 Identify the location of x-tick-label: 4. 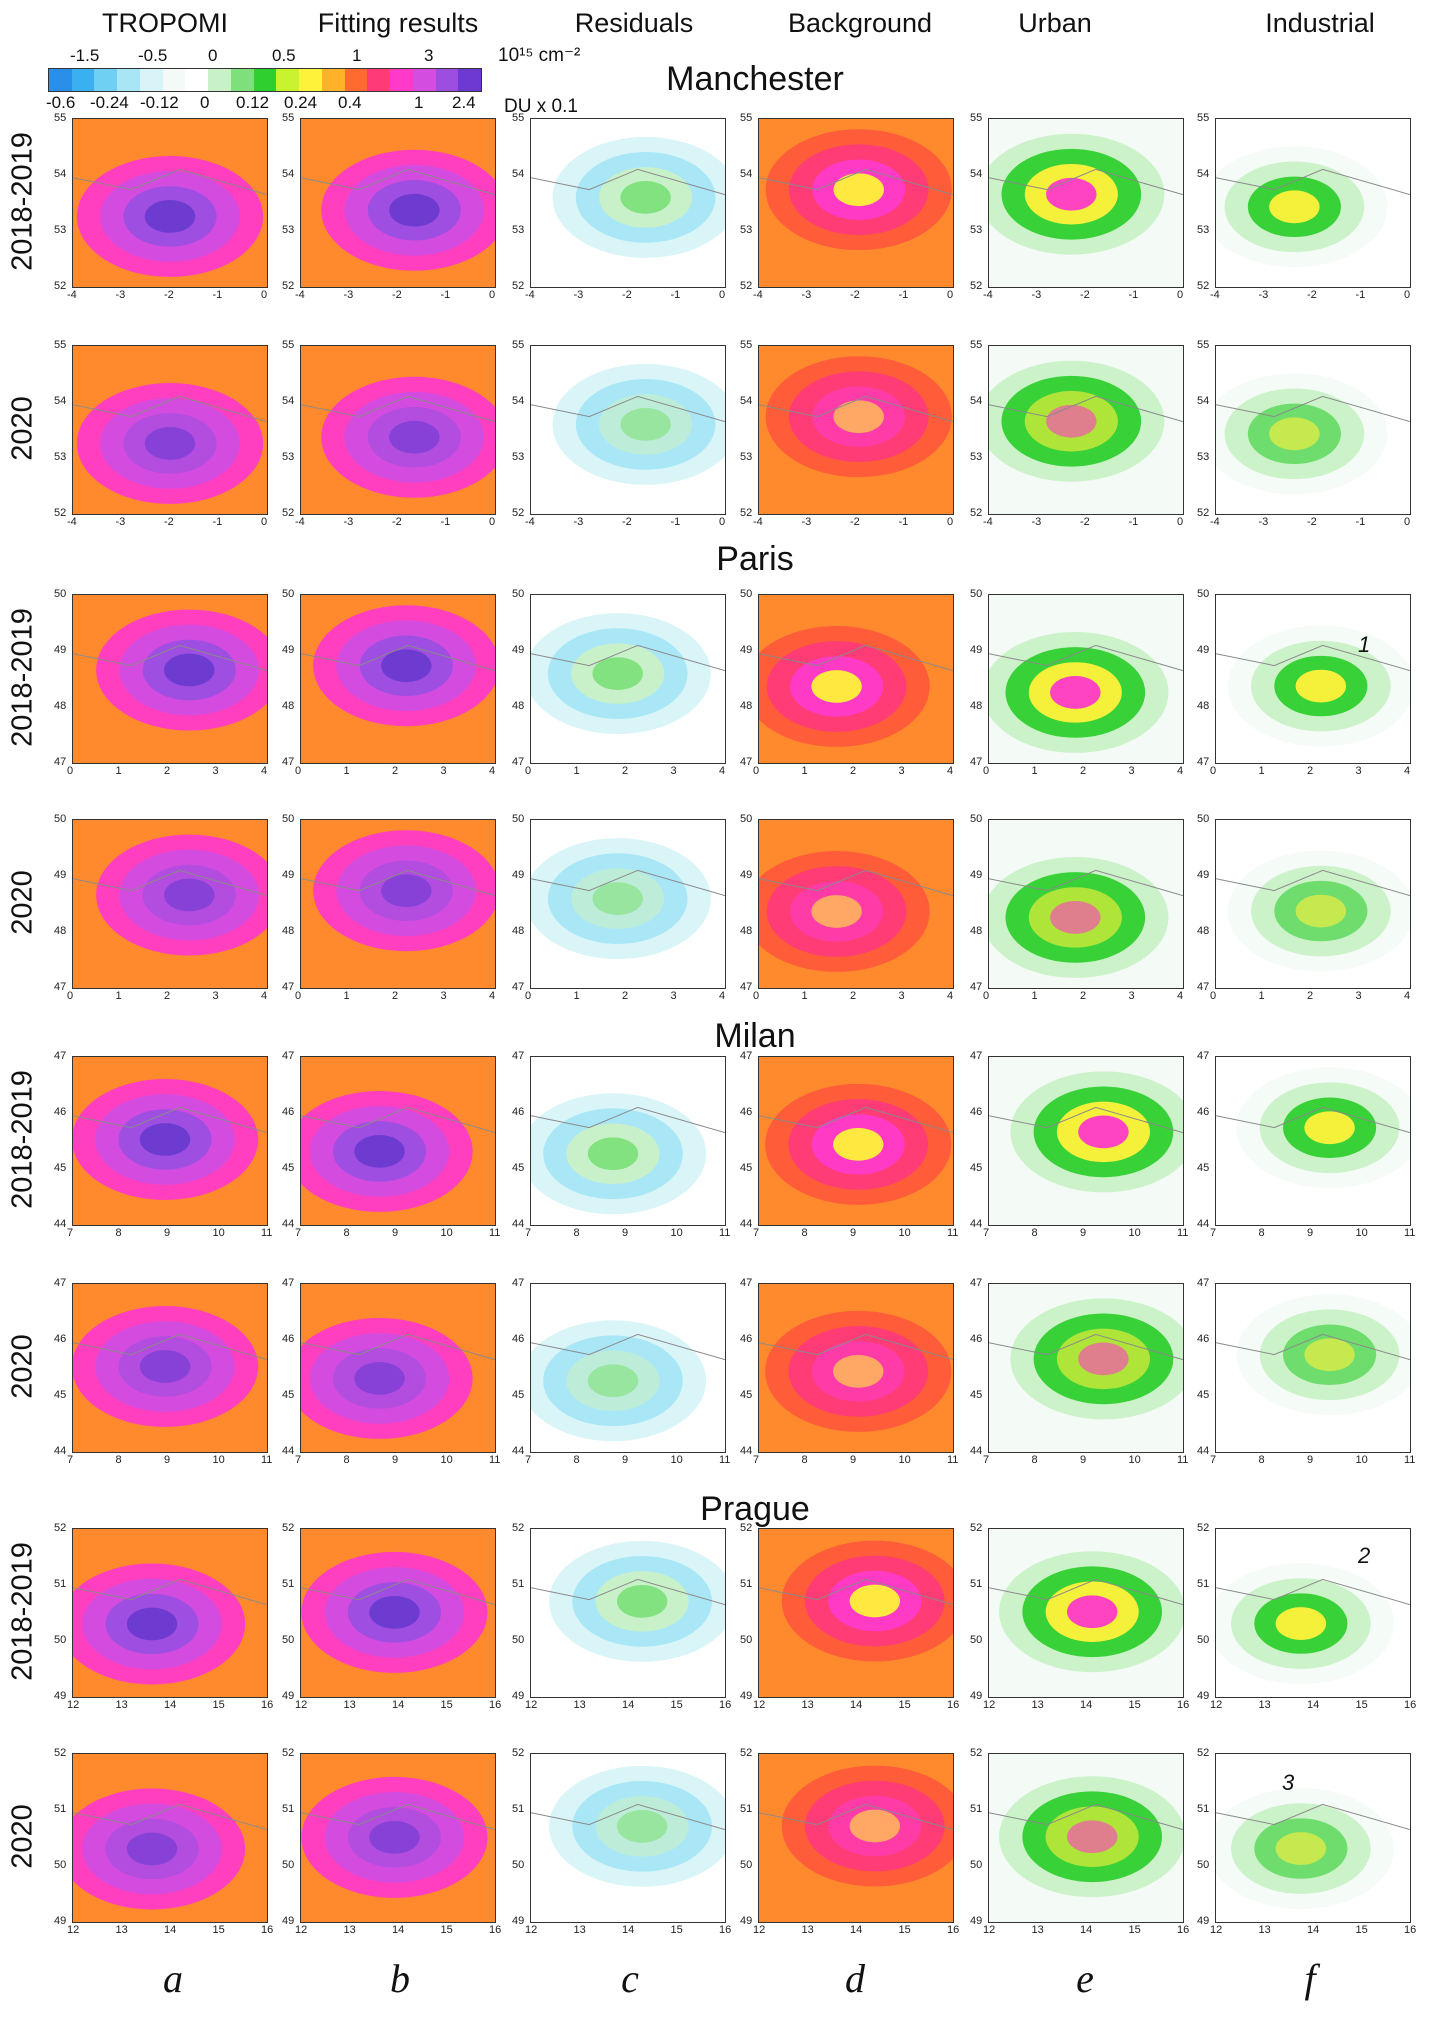
(722, 996).